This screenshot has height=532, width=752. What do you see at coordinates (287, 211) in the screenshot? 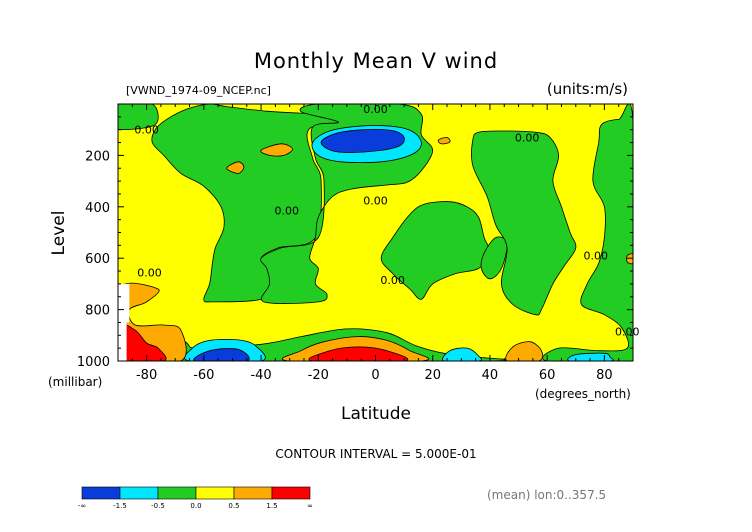
I see `contour-label-4: 0.00` at bounding box center [287, 211].